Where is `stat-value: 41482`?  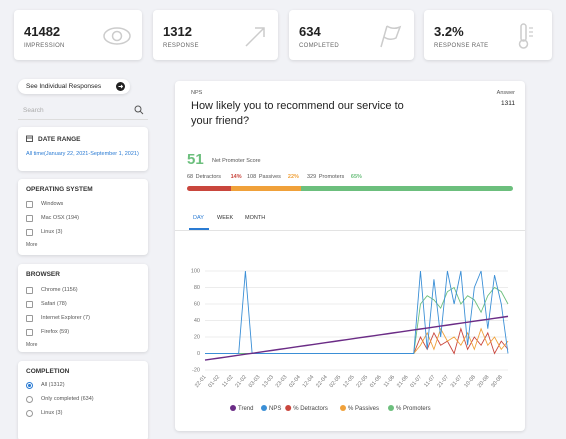
stat-value: 41482 is located at coordinates (42, 31).